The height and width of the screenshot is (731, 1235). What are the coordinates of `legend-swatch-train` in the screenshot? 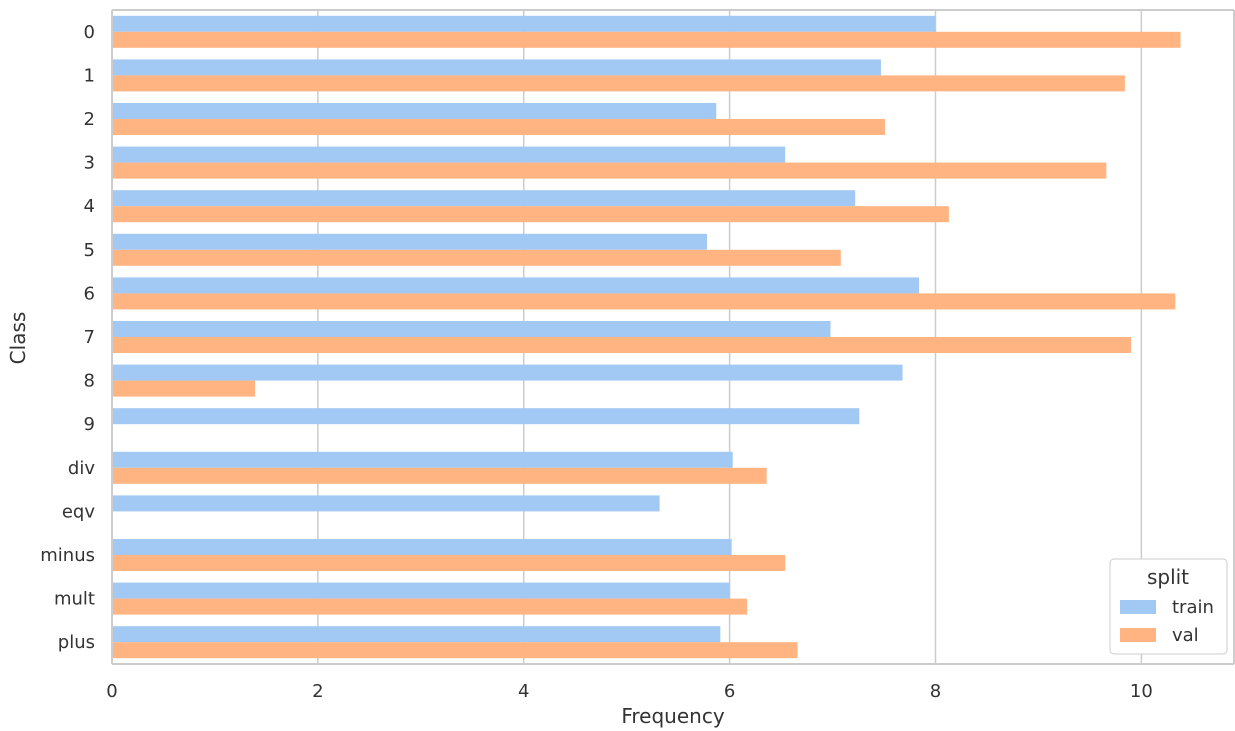 It's located at (1138, 607).